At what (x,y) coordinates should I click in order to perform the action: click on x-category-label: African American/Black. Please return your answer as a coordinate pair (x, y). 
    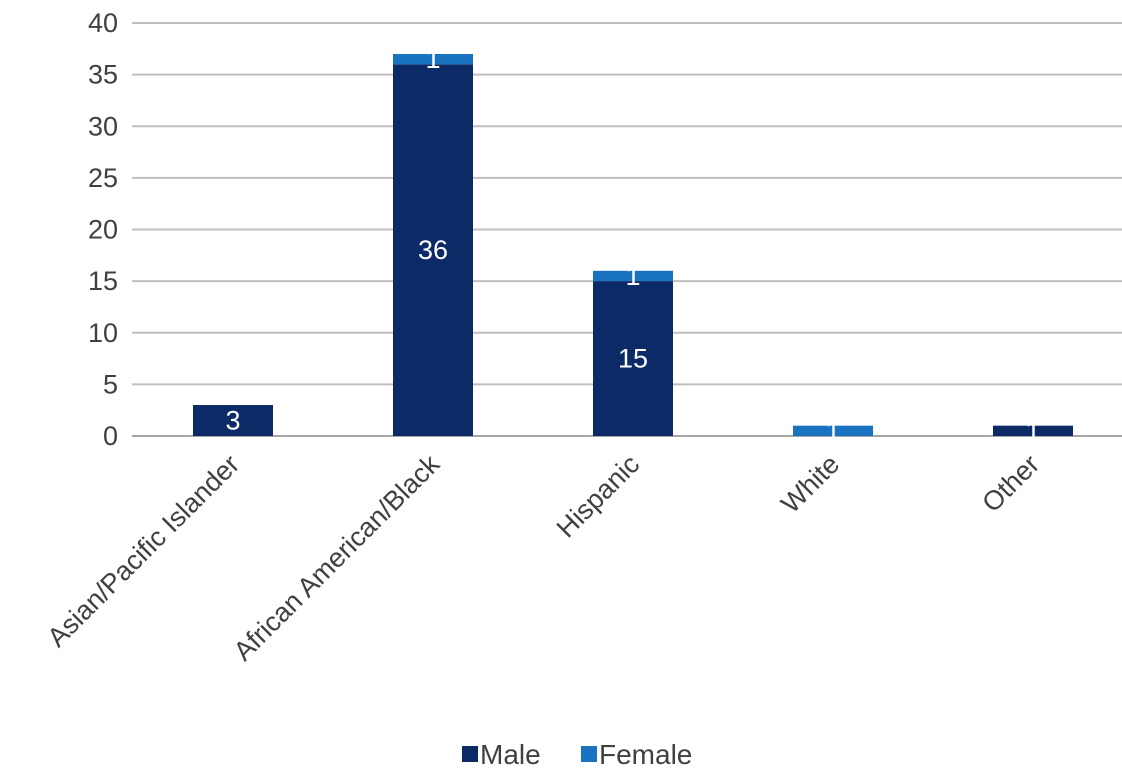
    Looking at the image, I should click on (337, 558).